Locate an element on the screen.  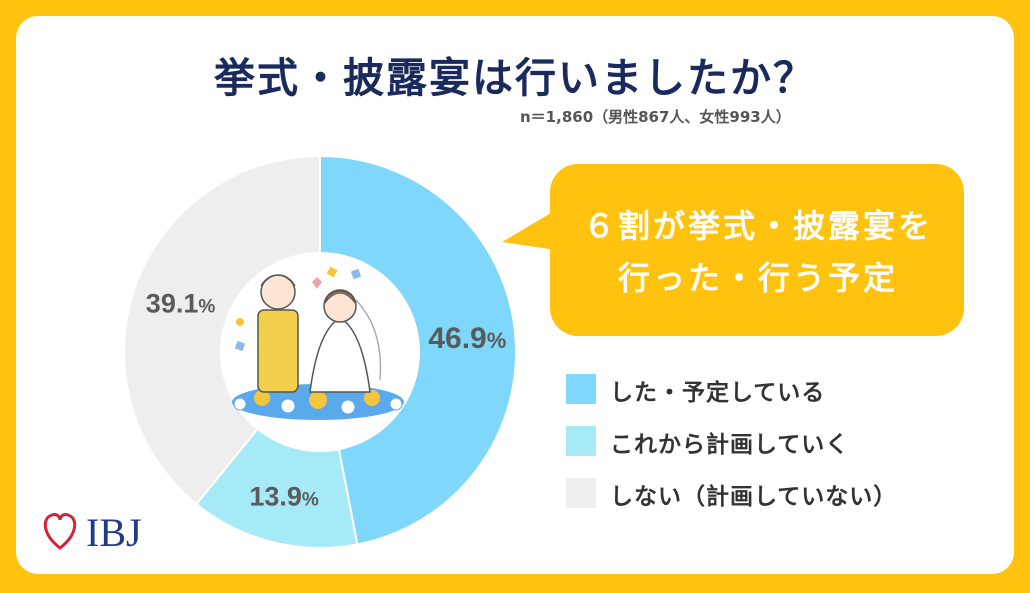
chart-title: 挙式・披露宴は行いましたか？ is located at coordinates (515, 78).